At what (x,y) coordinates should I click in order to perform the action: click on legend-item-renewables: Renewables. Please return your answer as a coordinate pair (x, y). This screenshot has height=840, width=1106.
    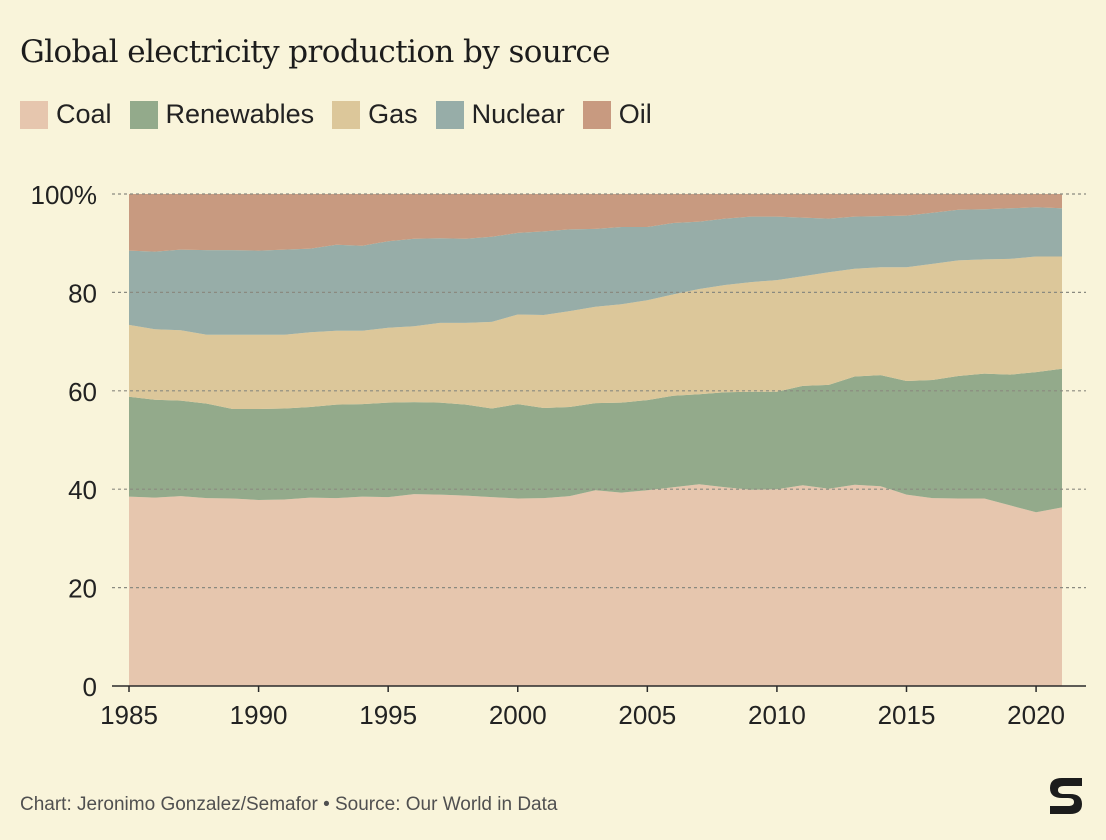
    Looking at the image, I should click on (222, 114).